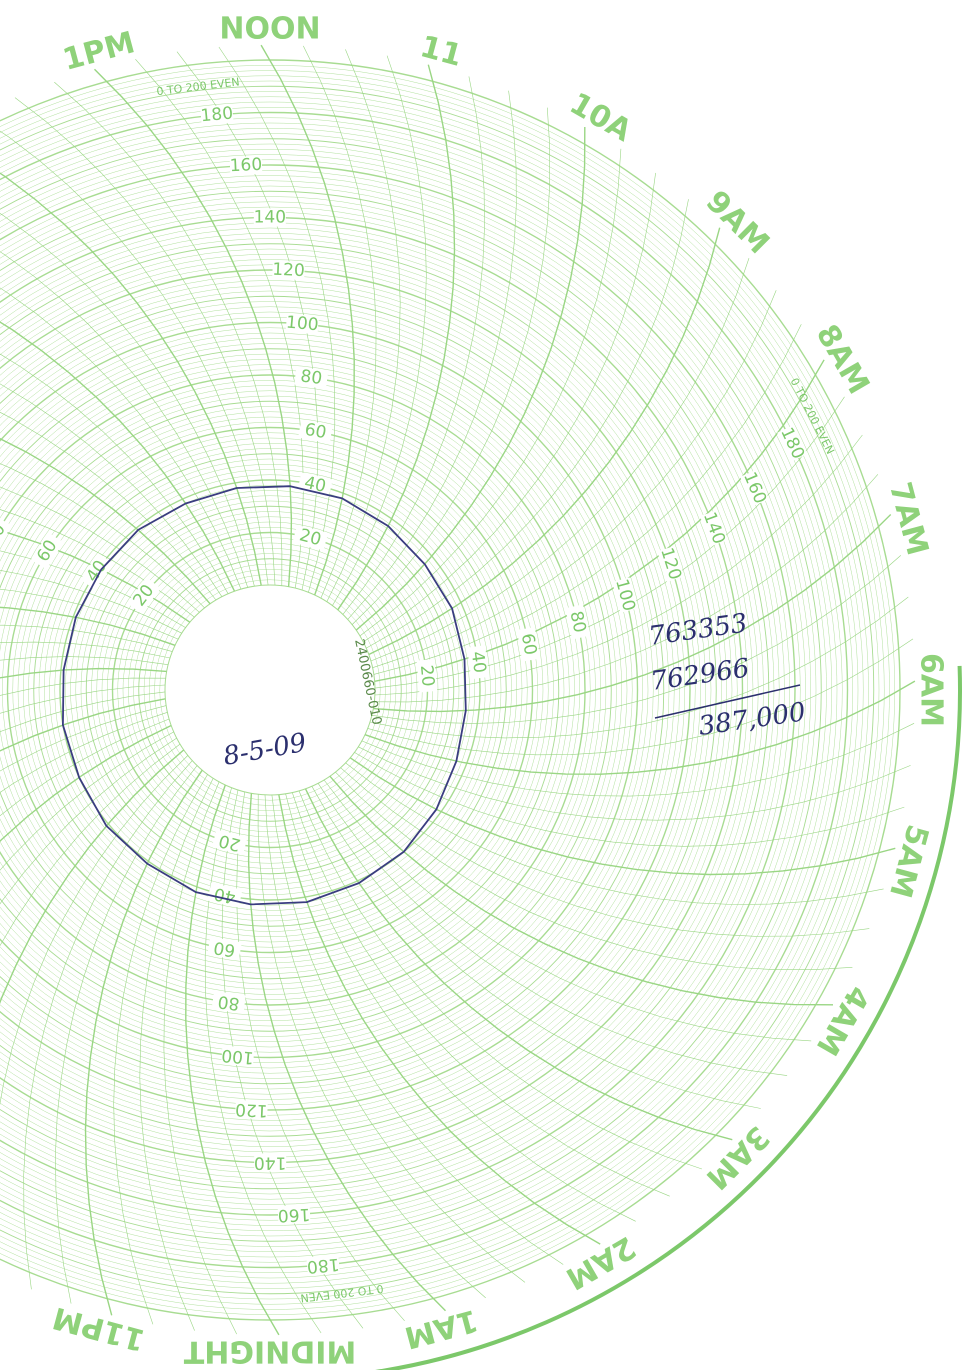 The width and height of the screenshot is (964, 1370). Describe the element at coordinates (269, 29) in the screenshot. I see `hour-label: NOON` at that location.